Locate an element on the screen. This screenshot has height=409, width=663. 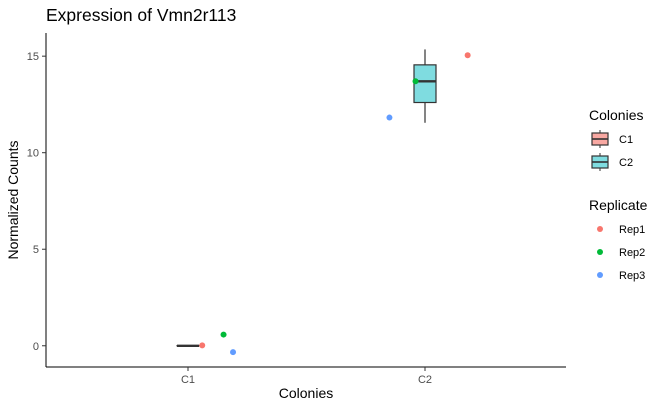
legend-item-label: Rep2 is located at coordinates (632, 253).